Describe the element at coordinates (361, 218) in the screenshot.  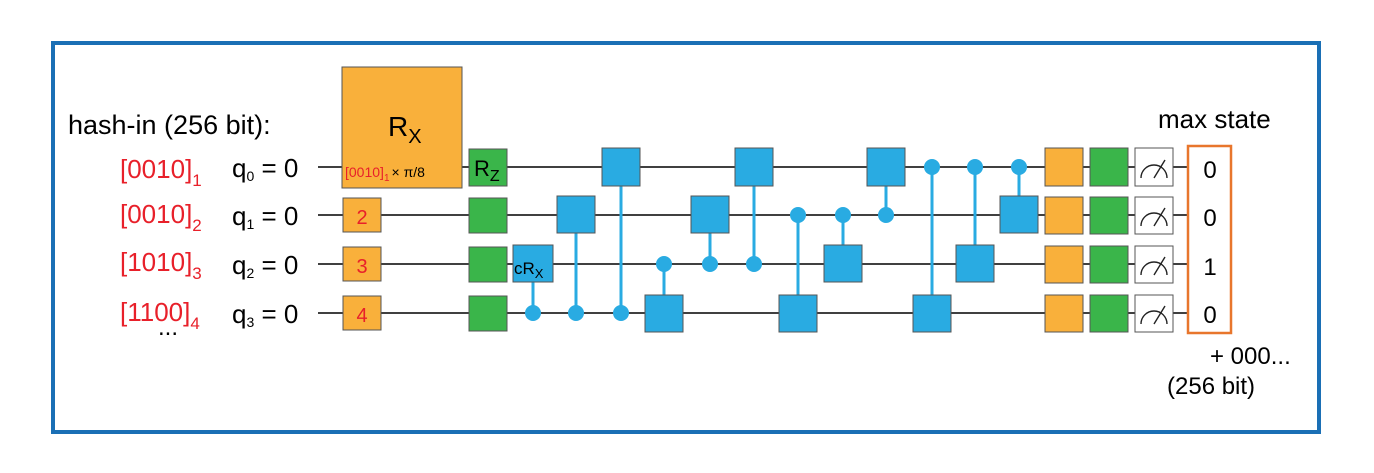
I see `encoding-gate-label-q1: 2` at that location.